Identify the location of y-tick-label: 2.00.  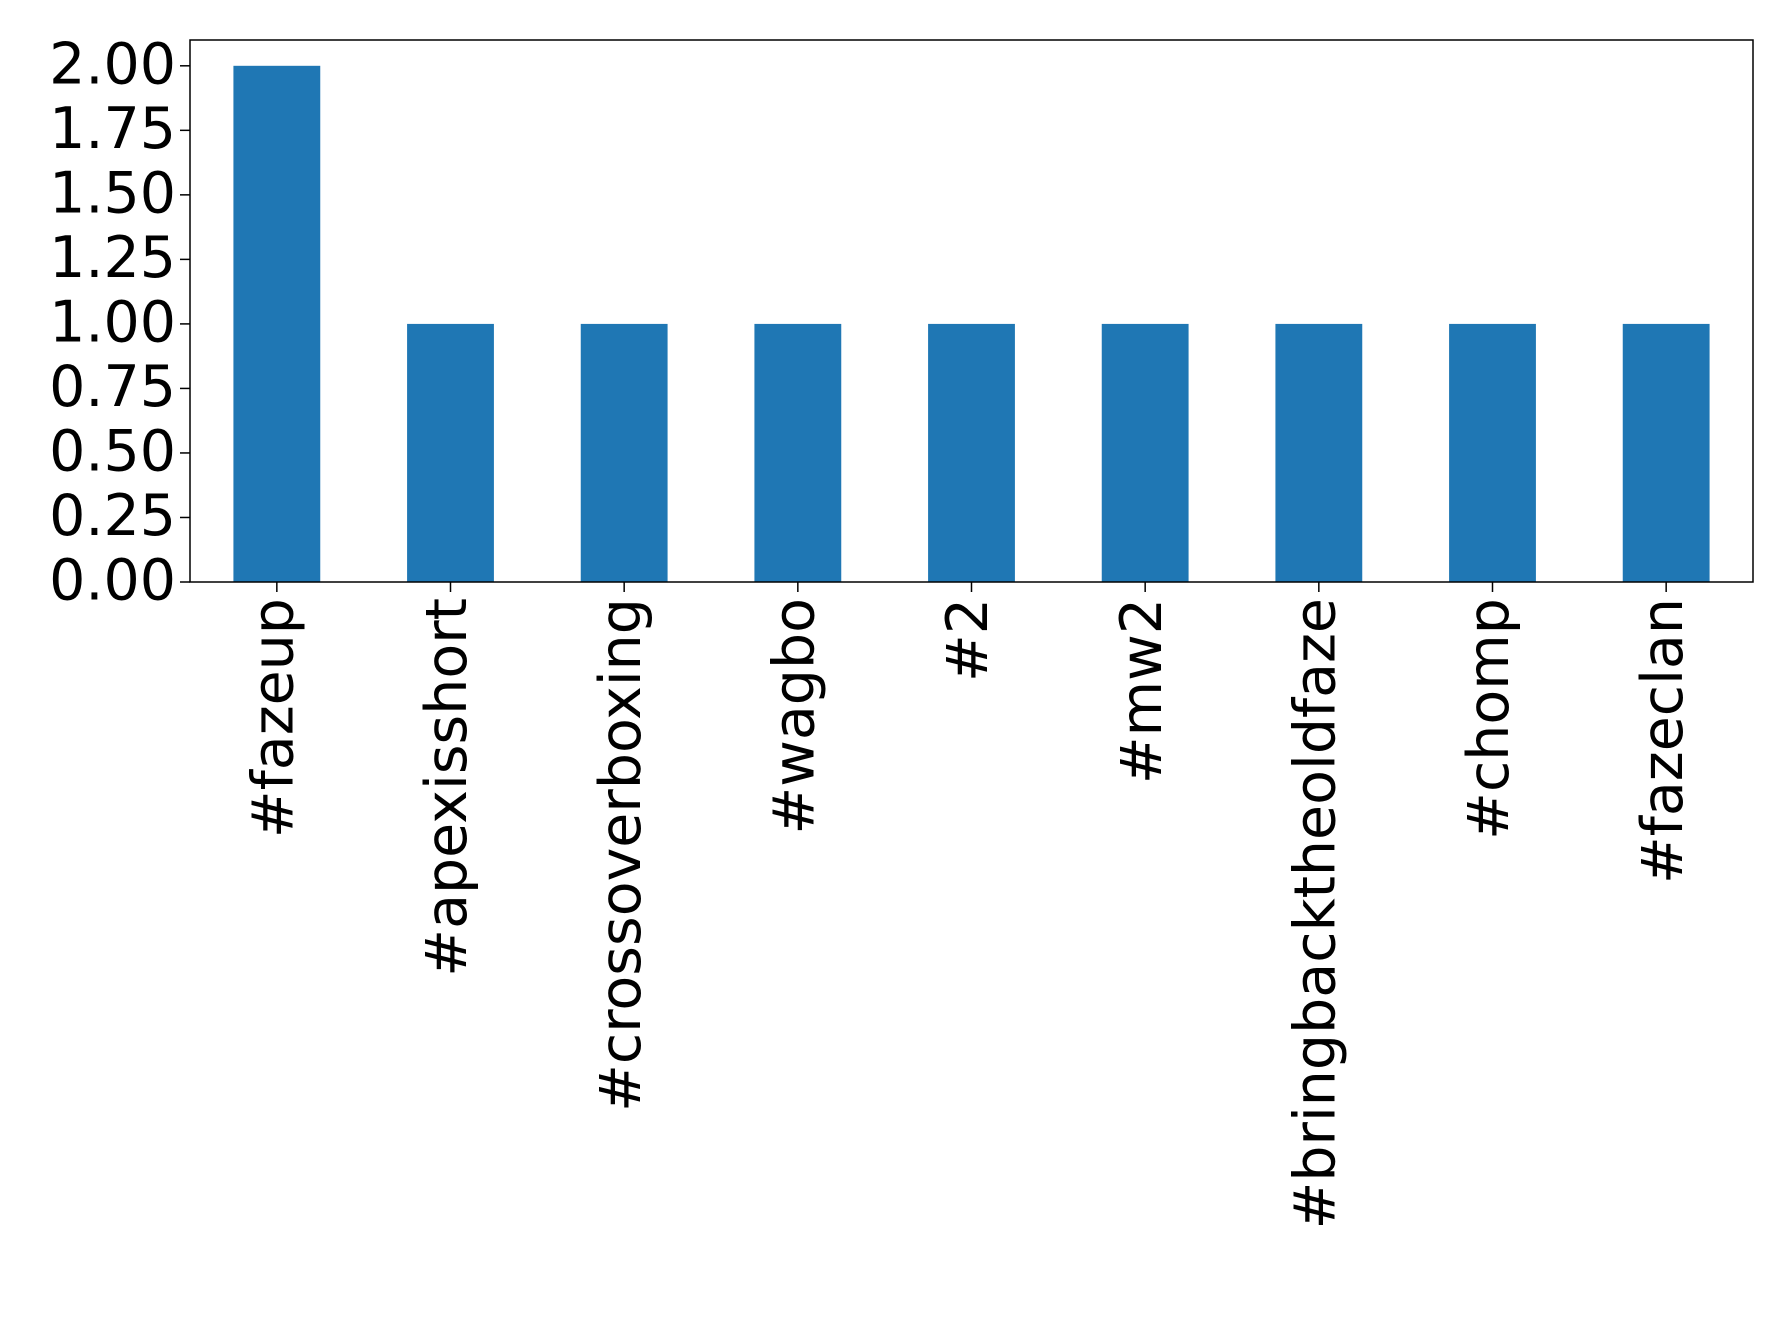
(112, 64).